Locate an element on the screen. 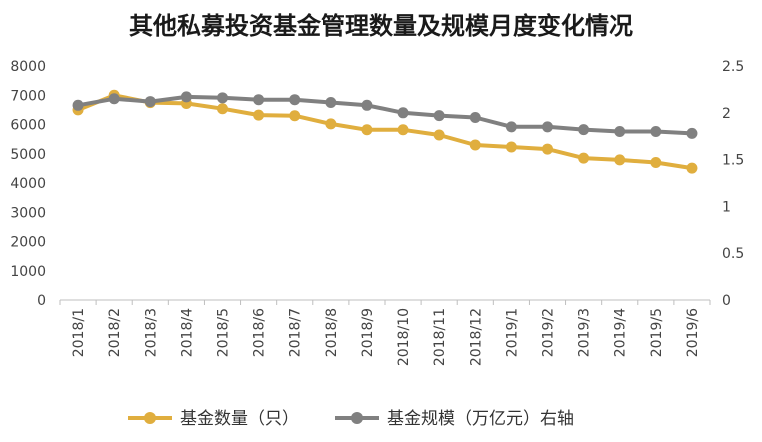 This screenshot has width=762, height=442. x-tick-label: 2018/2 is located at coordinates (115, 332).